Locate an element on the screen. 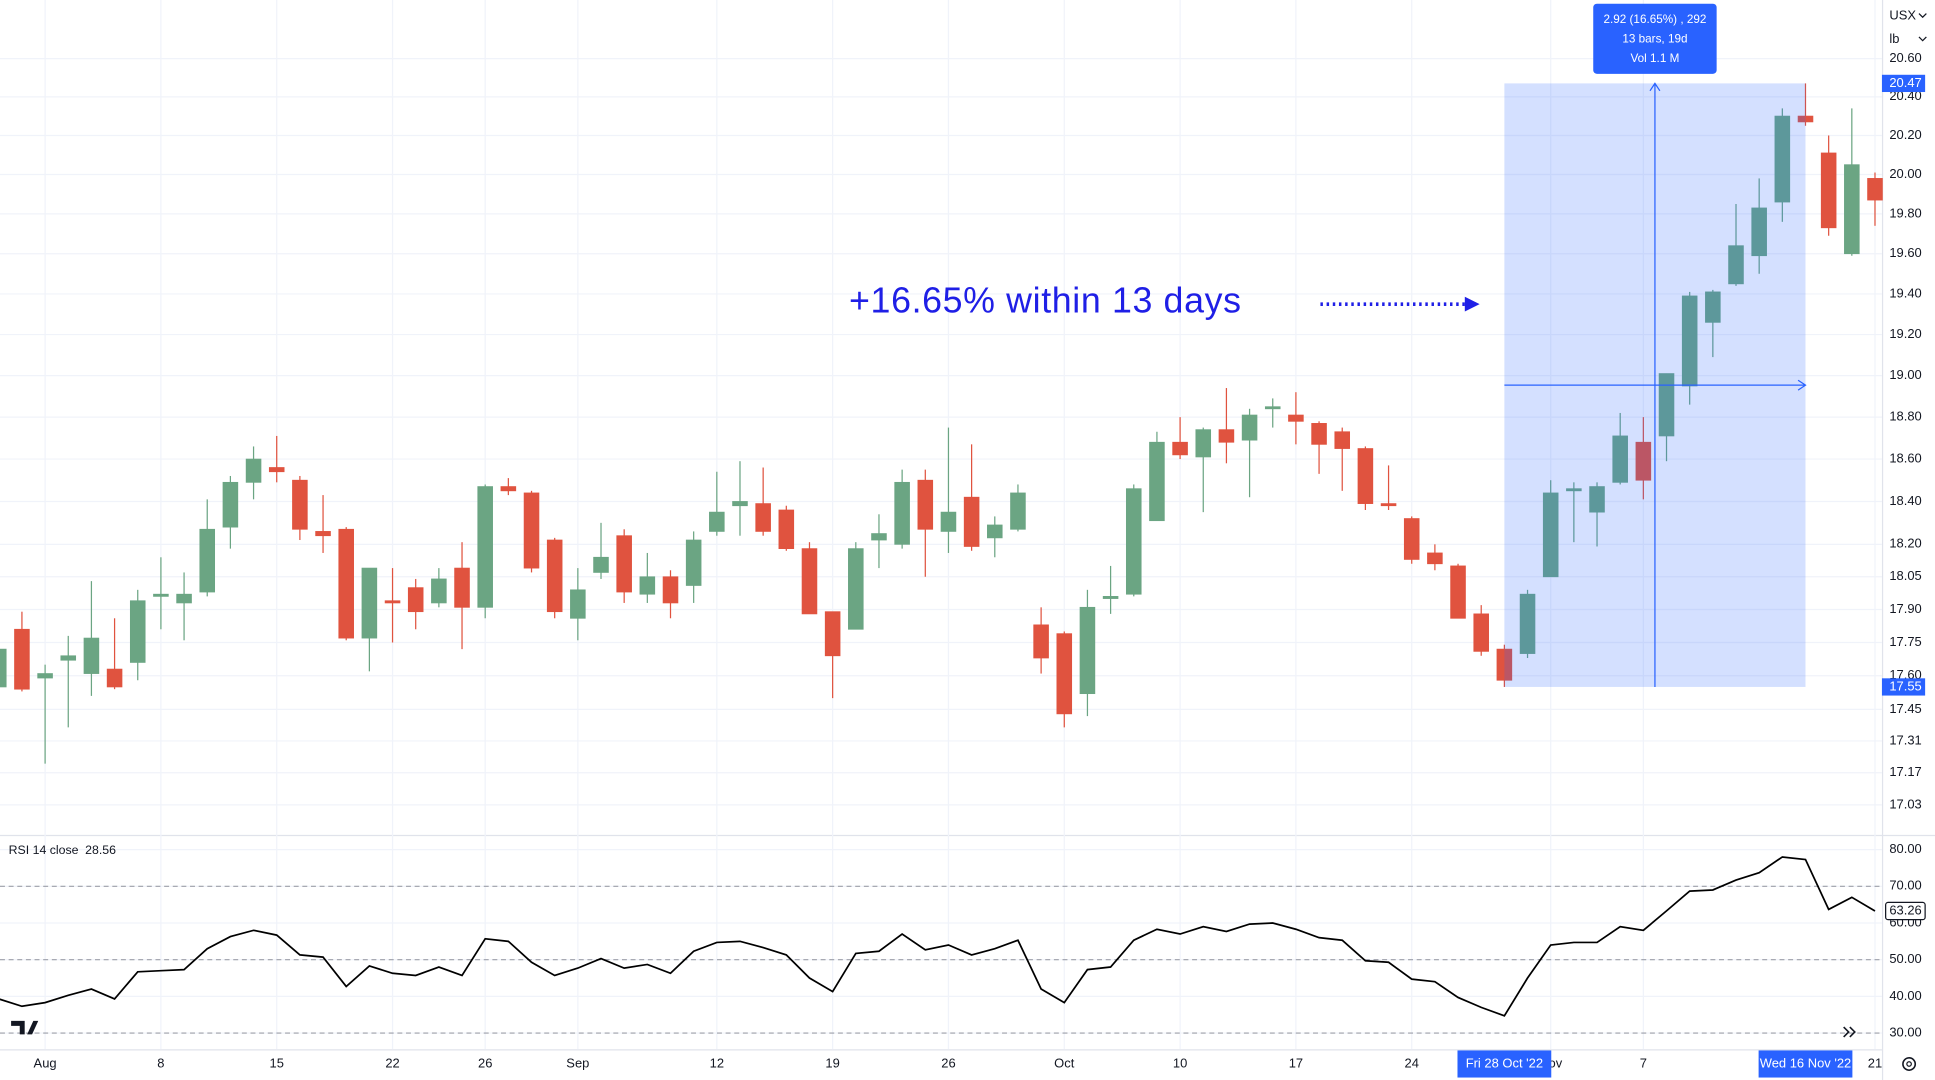  y-tick-label: 40.00 is located at coordinates (1905, 995).